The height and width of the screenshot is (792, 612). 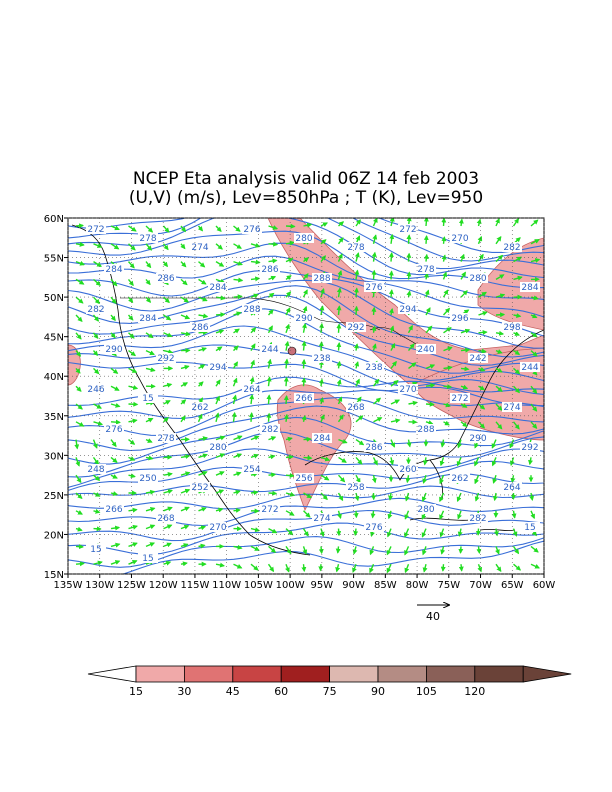 I want to click on contour-label: 276, so click(x=373, y=288).